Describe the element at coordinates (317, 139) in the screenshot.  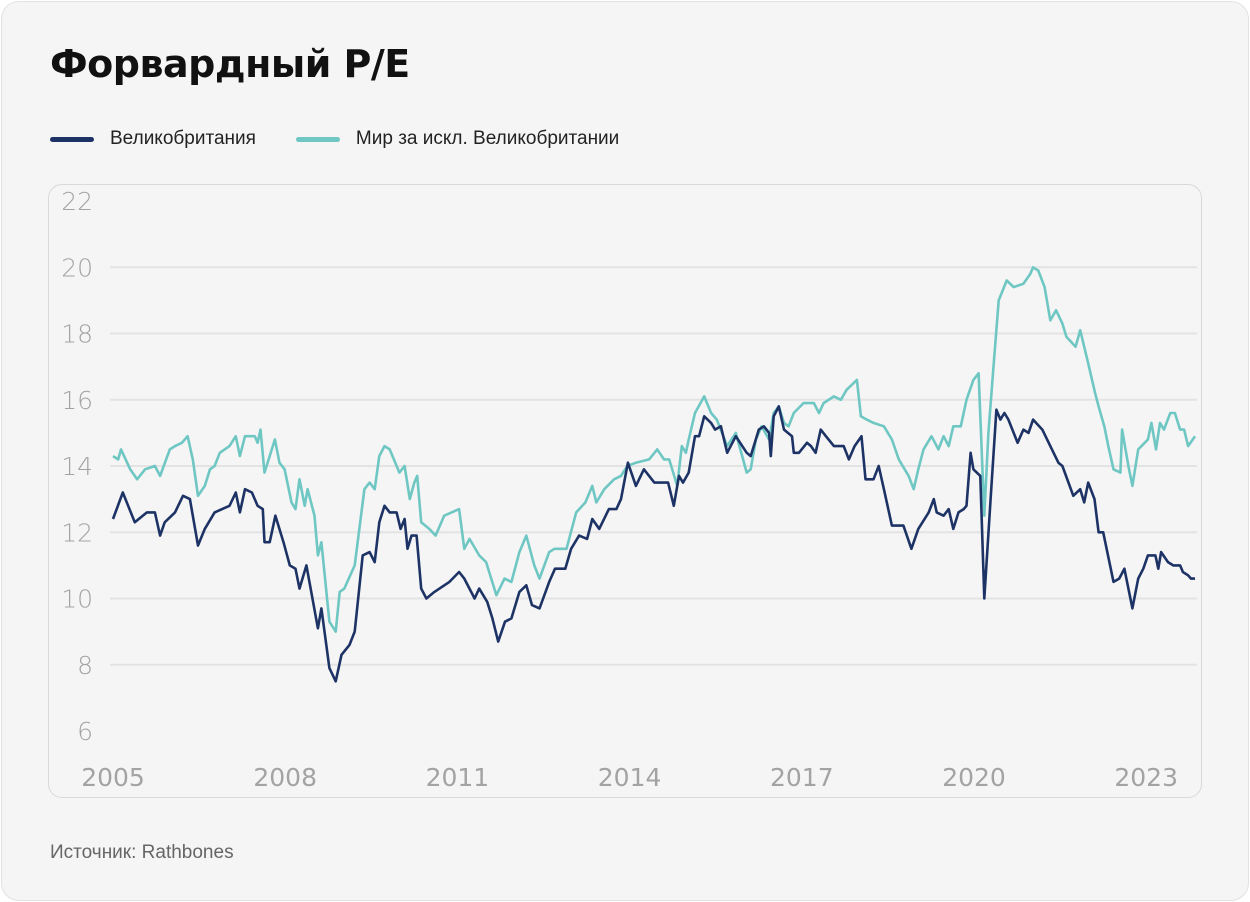
I see `legend-swatch-world` at that location.